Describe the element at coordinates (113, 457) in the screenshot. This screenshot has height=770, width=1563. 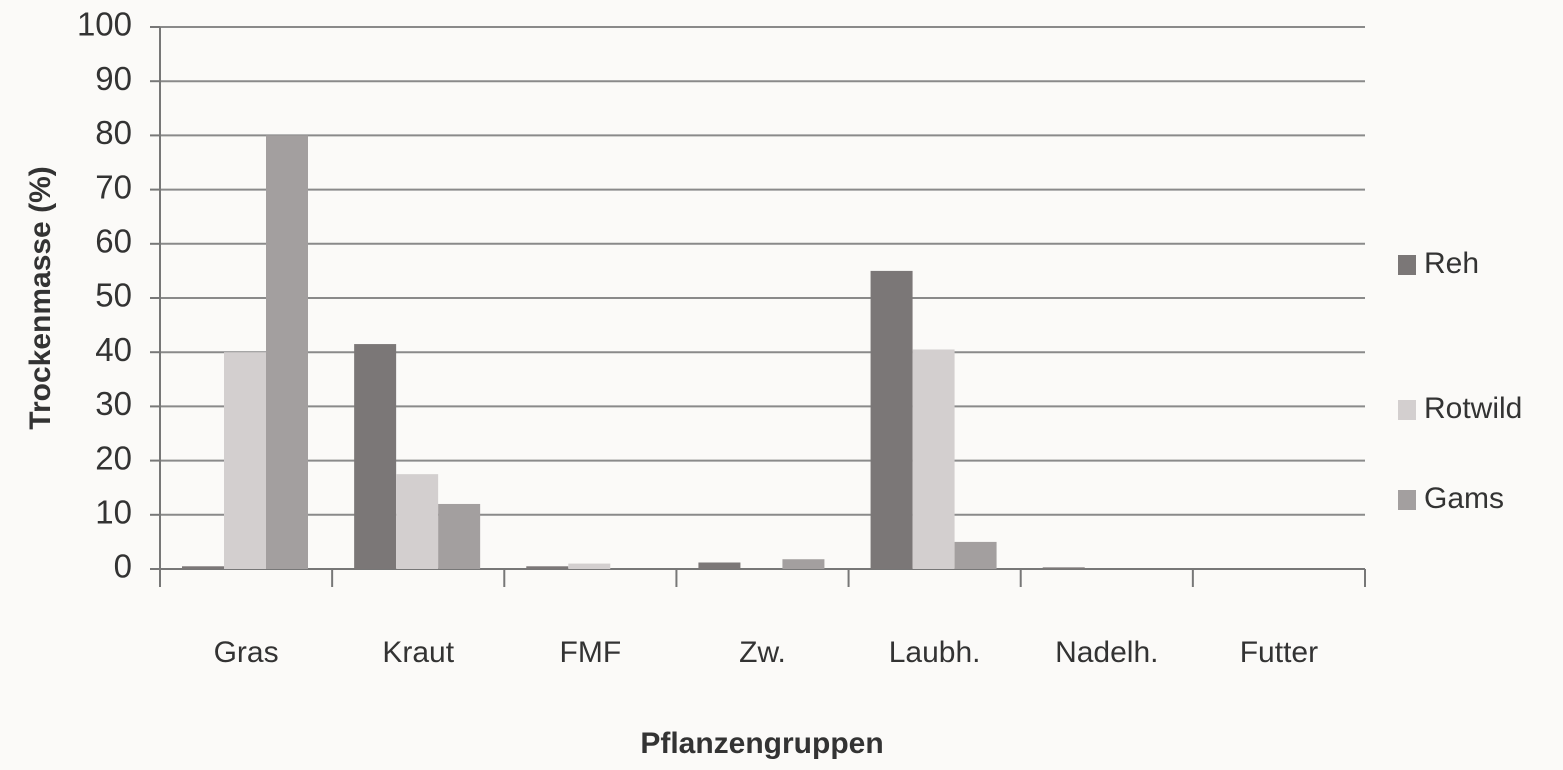
I see `y-tick-label: 20` at that location.